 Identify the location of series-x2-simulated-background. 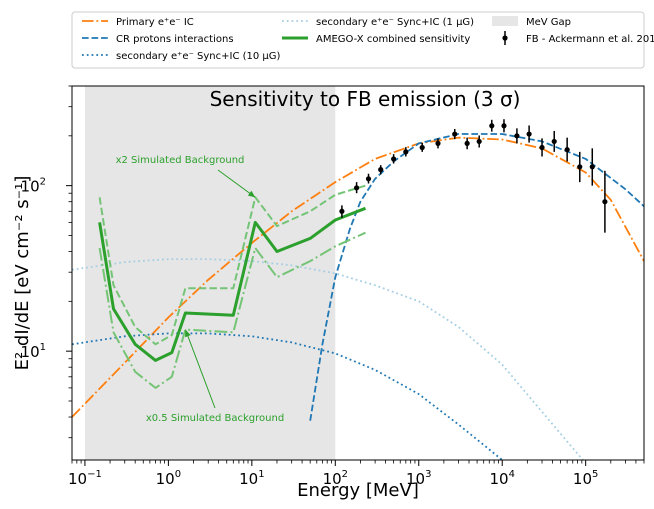
(232, 265).